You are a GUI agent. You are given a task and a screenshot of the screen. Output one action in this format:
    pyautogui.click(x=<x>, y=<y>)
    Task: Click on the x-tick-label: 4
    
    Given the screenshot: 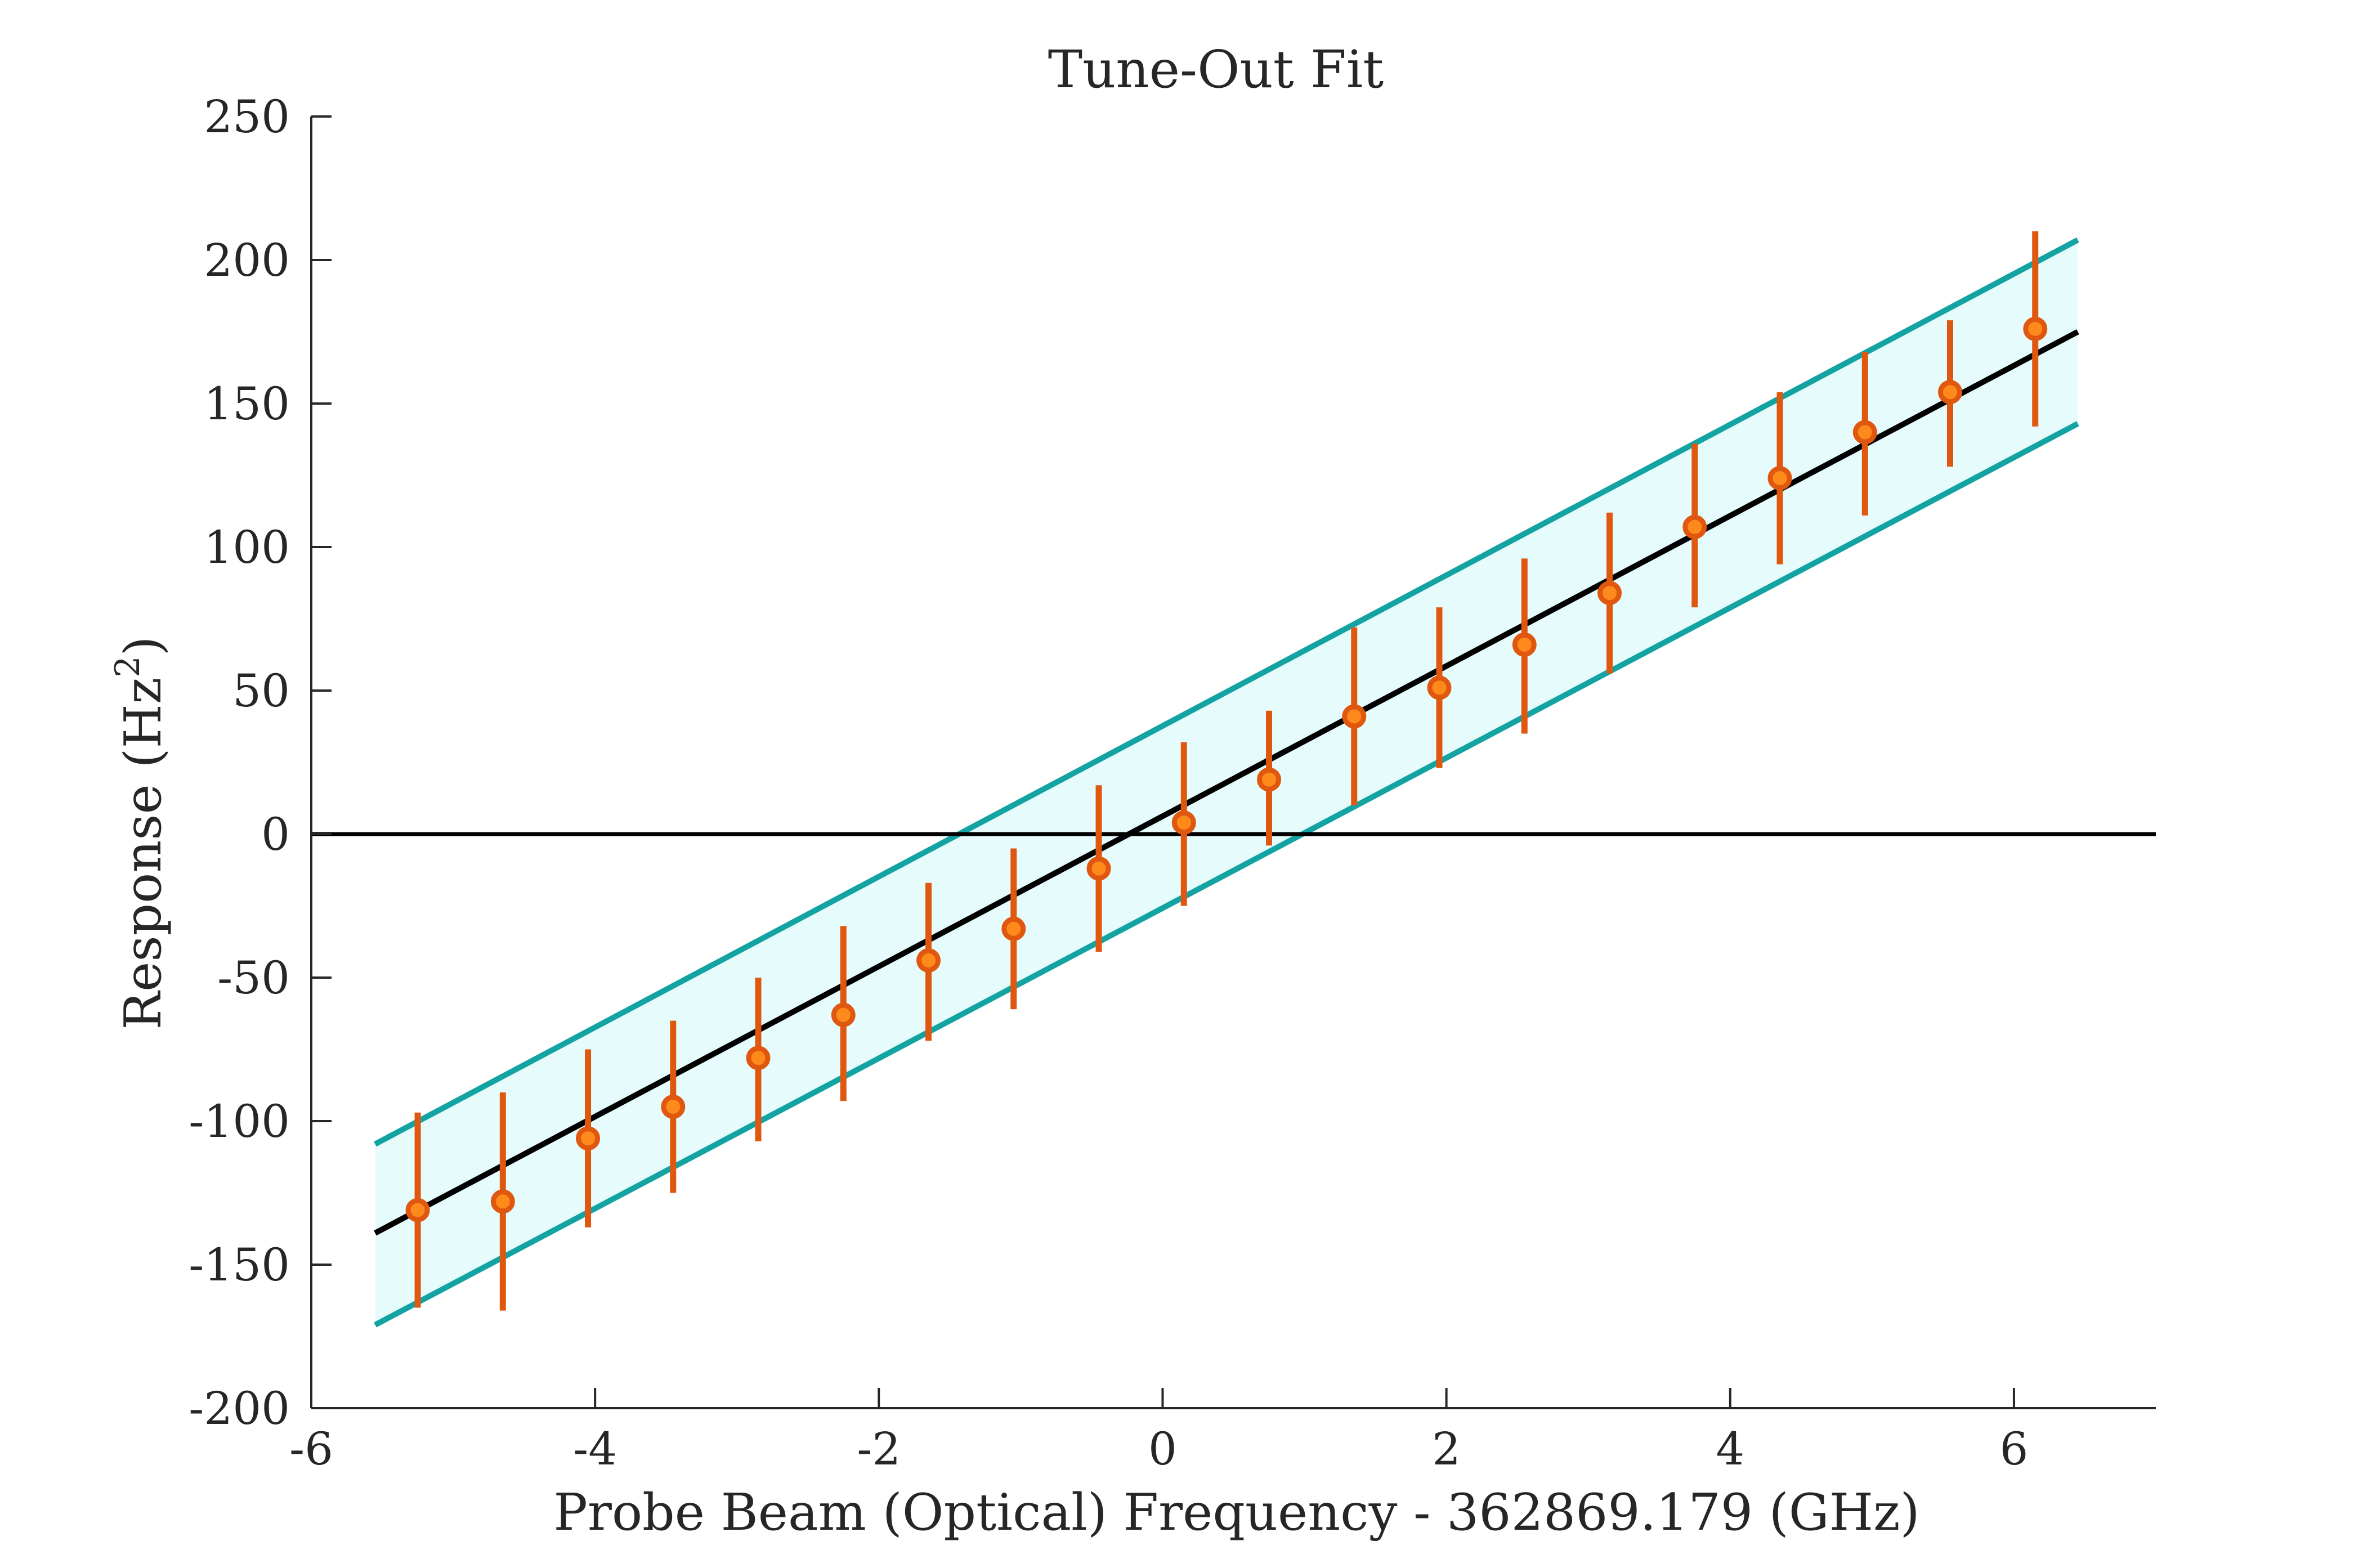 What is the action you would take?
    pyautogui.click(x=1730, y=1449)
    